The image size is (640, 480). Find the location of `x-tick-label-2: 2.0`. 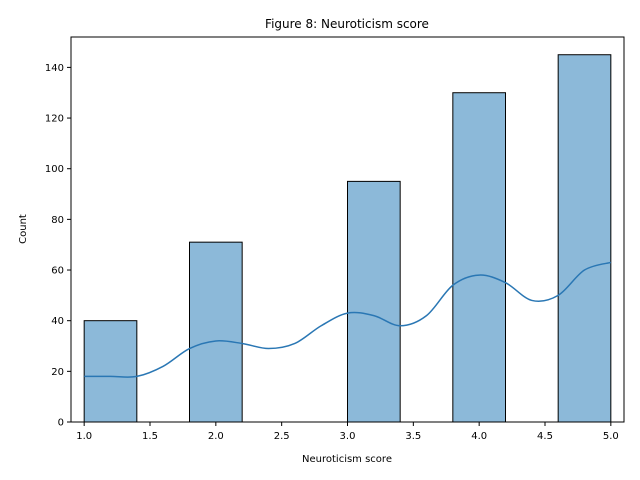

x-tick-label-2: 2.0 is located at coordinates (216, 436).